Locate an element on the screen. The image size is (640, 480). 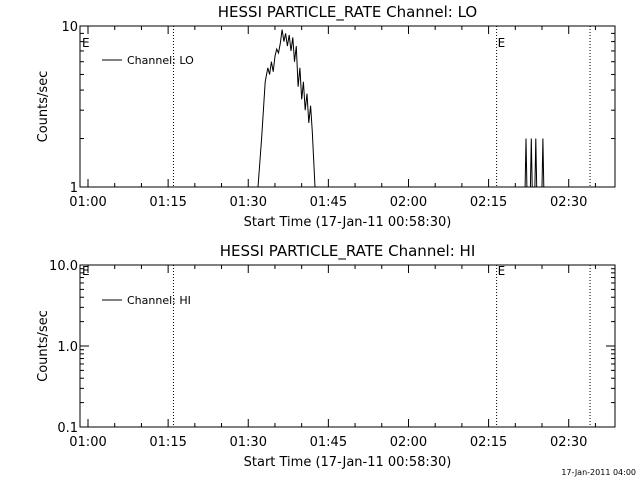
y-tick-label: 10 is located at coordinates (69, 27).